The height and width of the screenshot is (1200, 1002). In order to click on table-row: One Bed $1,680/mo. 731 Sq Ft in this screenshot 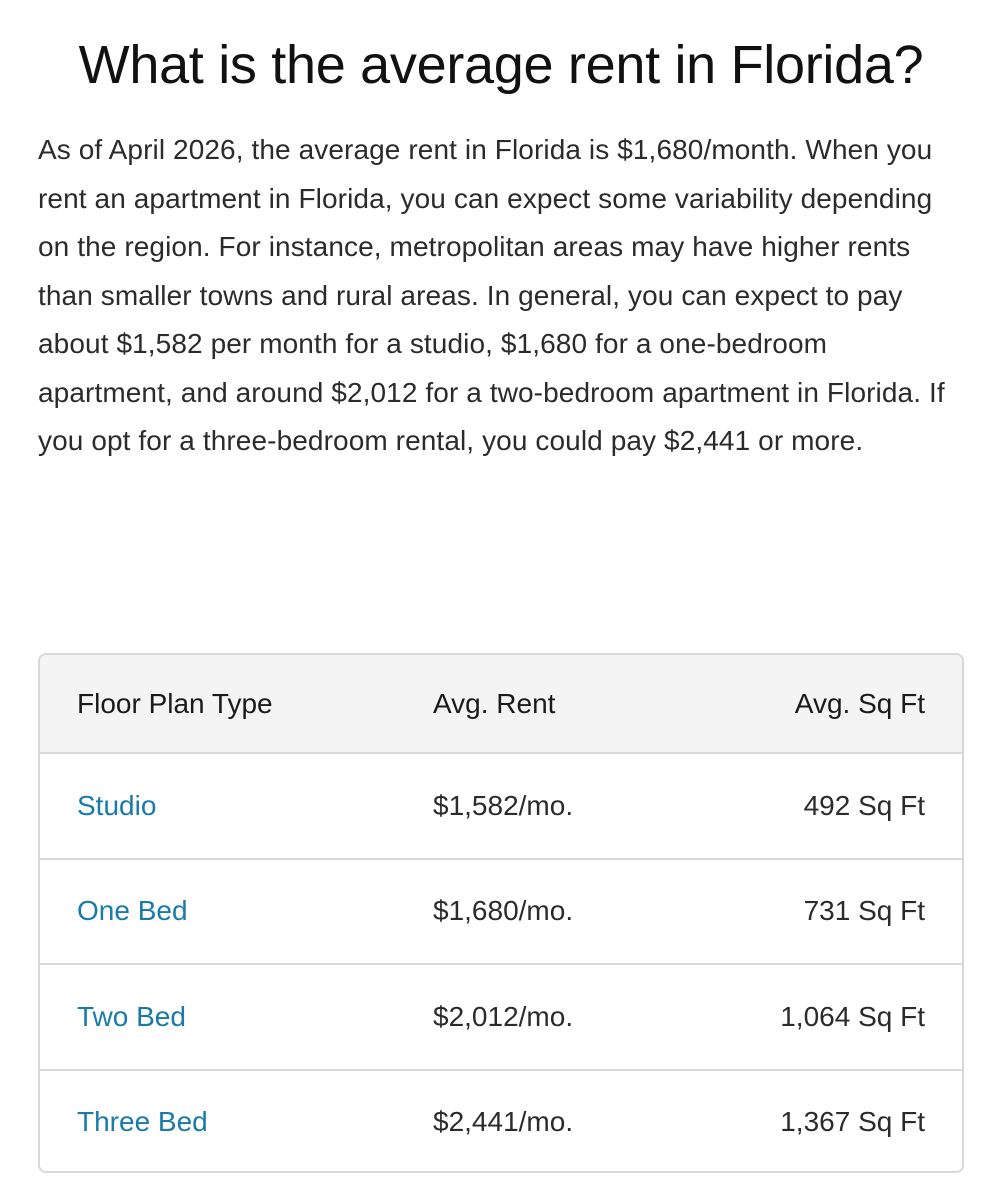, I will do `click(501, 910)`.